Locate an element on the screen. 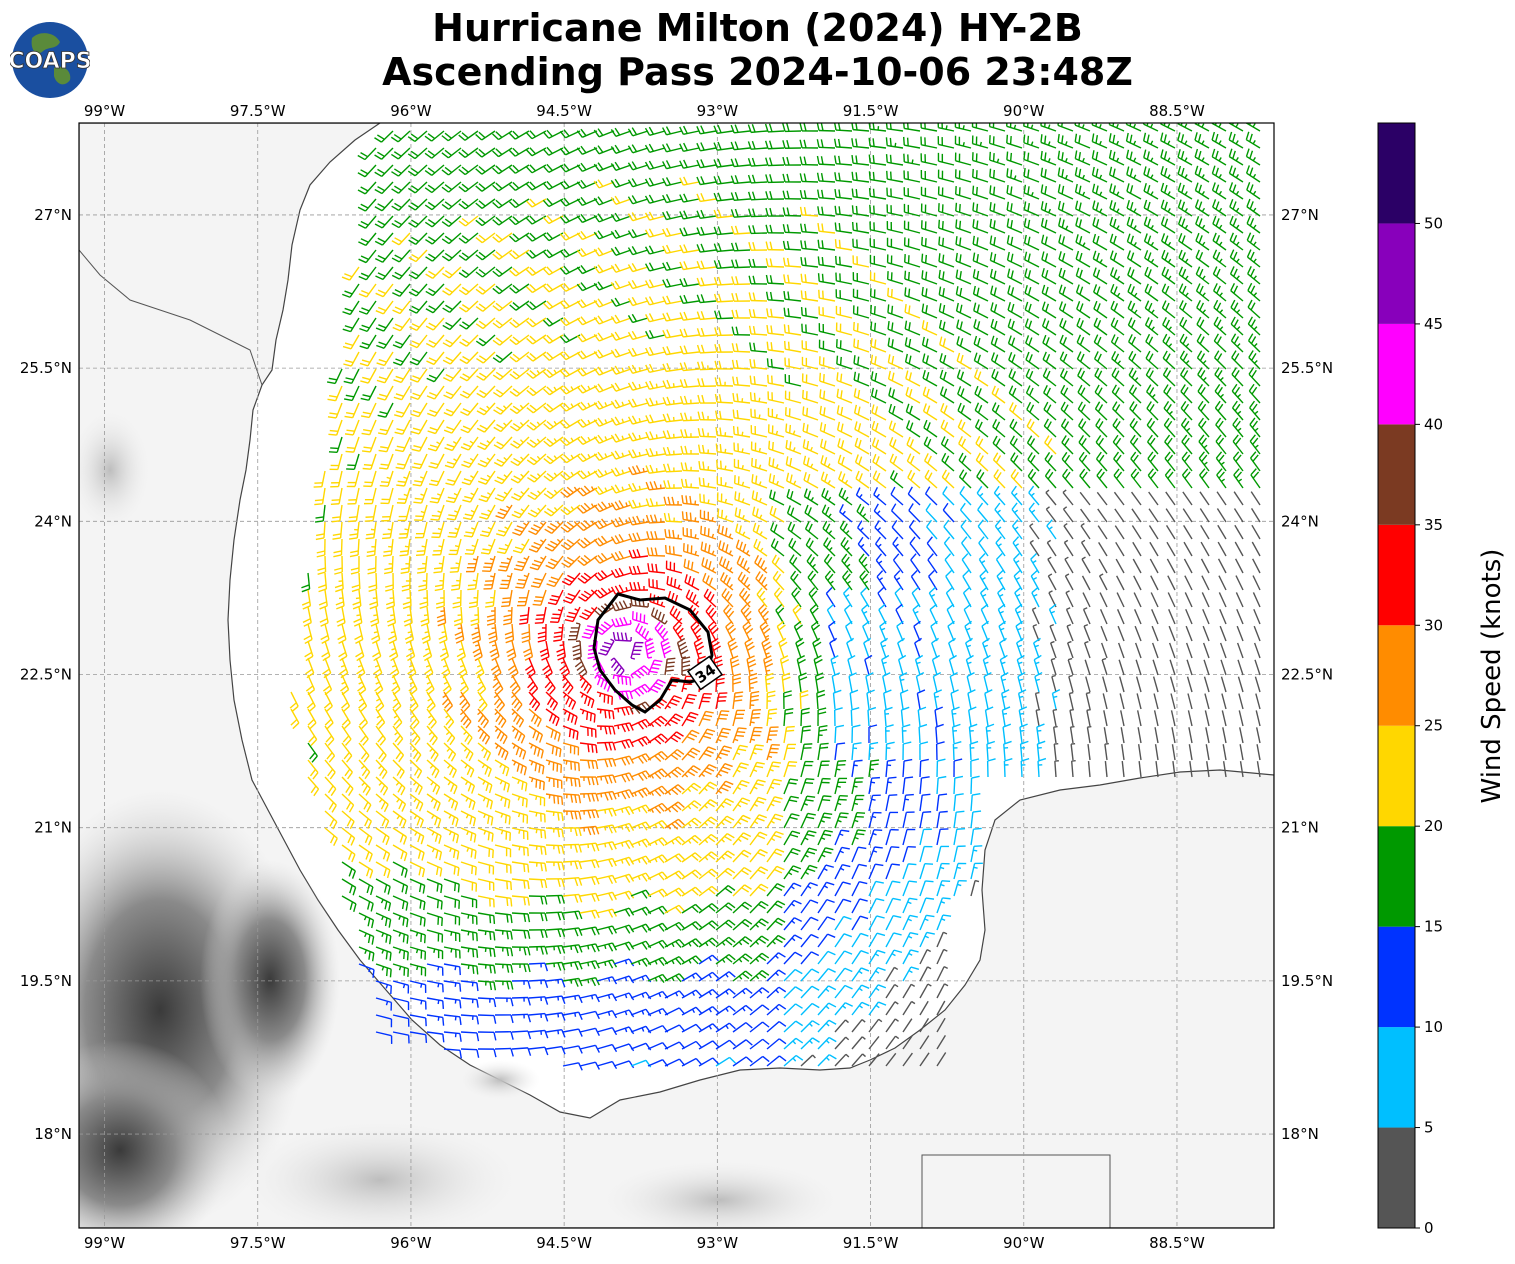 This screenshot has width=1515, height=1264. lon-tick-bottom: 93°W is located at coordinates (718, 1243).